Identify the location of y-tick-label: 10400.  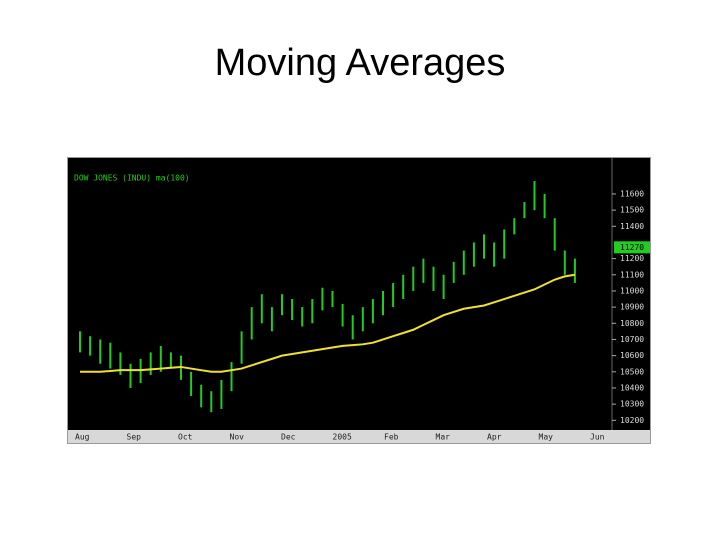
(632, 387).